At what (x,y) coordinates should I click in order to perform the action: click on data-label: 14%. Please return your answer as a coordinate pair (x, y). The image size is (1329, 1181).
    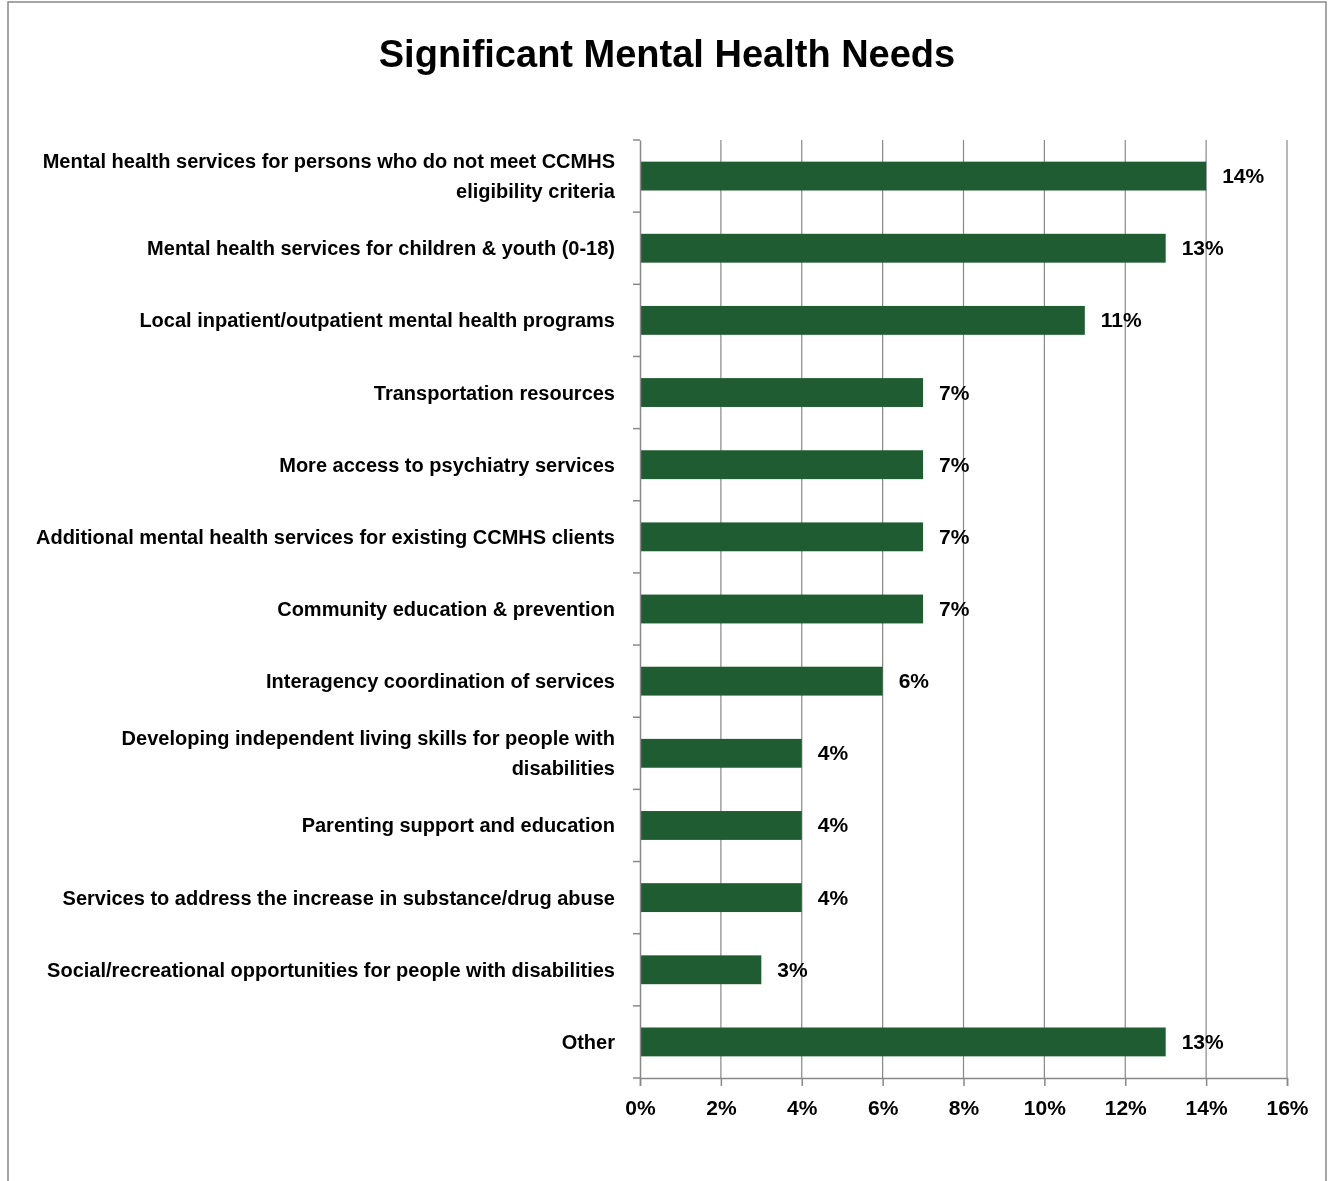
    Looking at the image, I should click on (1243, 176).